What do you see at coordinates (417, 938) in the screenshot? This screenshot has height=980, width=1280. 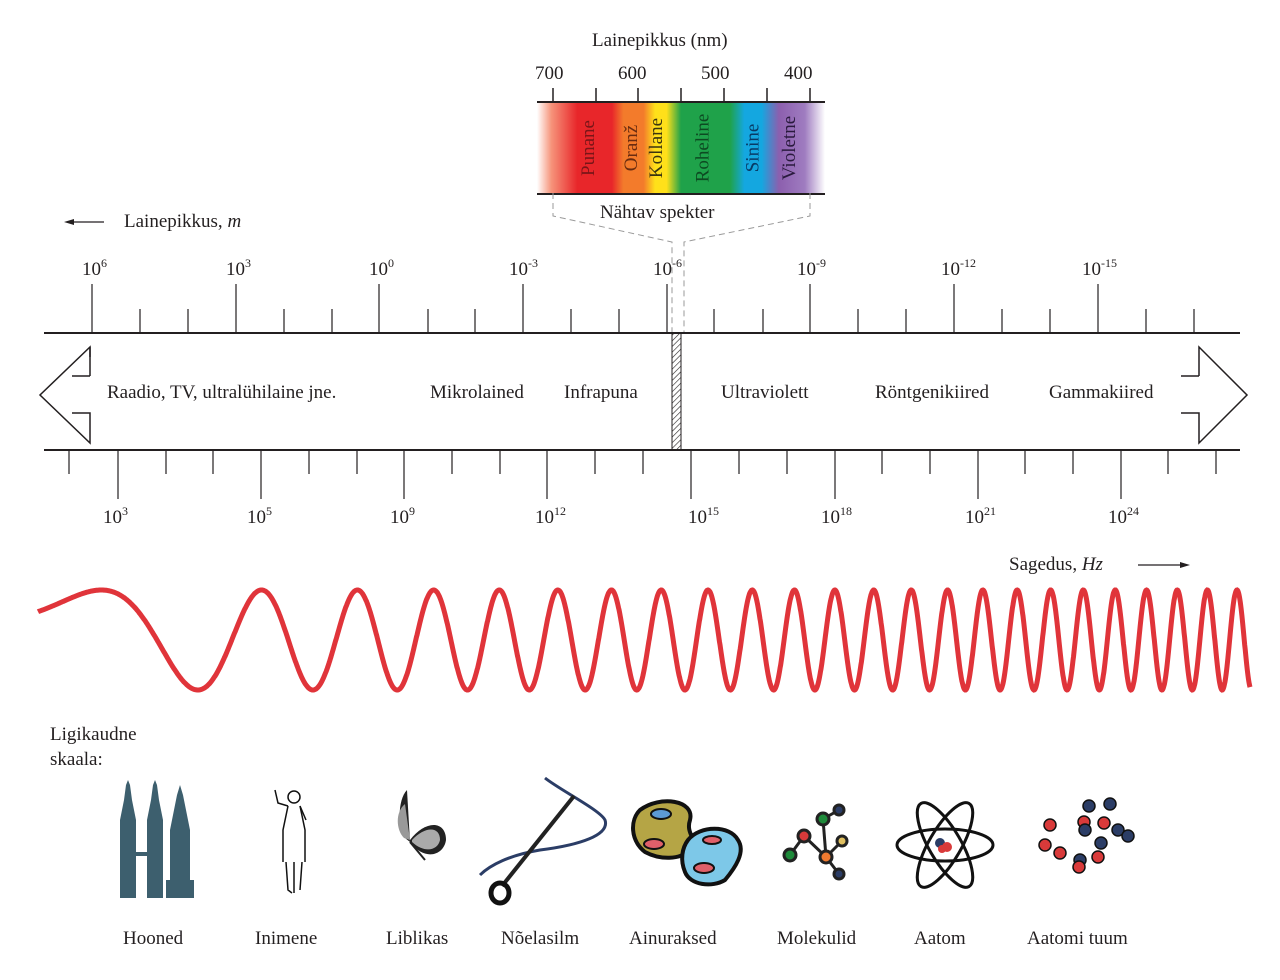 I see `scale-label-butterfly: Liblikas` at bounding box center [417, 938].